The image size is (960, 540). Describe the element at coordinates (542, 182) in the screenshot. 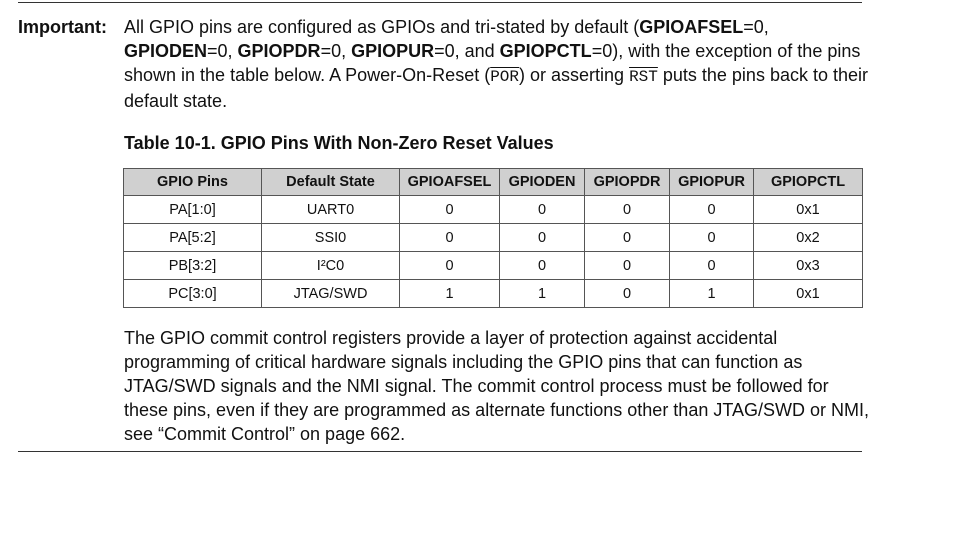

I see `column-header: GPIODEN` at that location.